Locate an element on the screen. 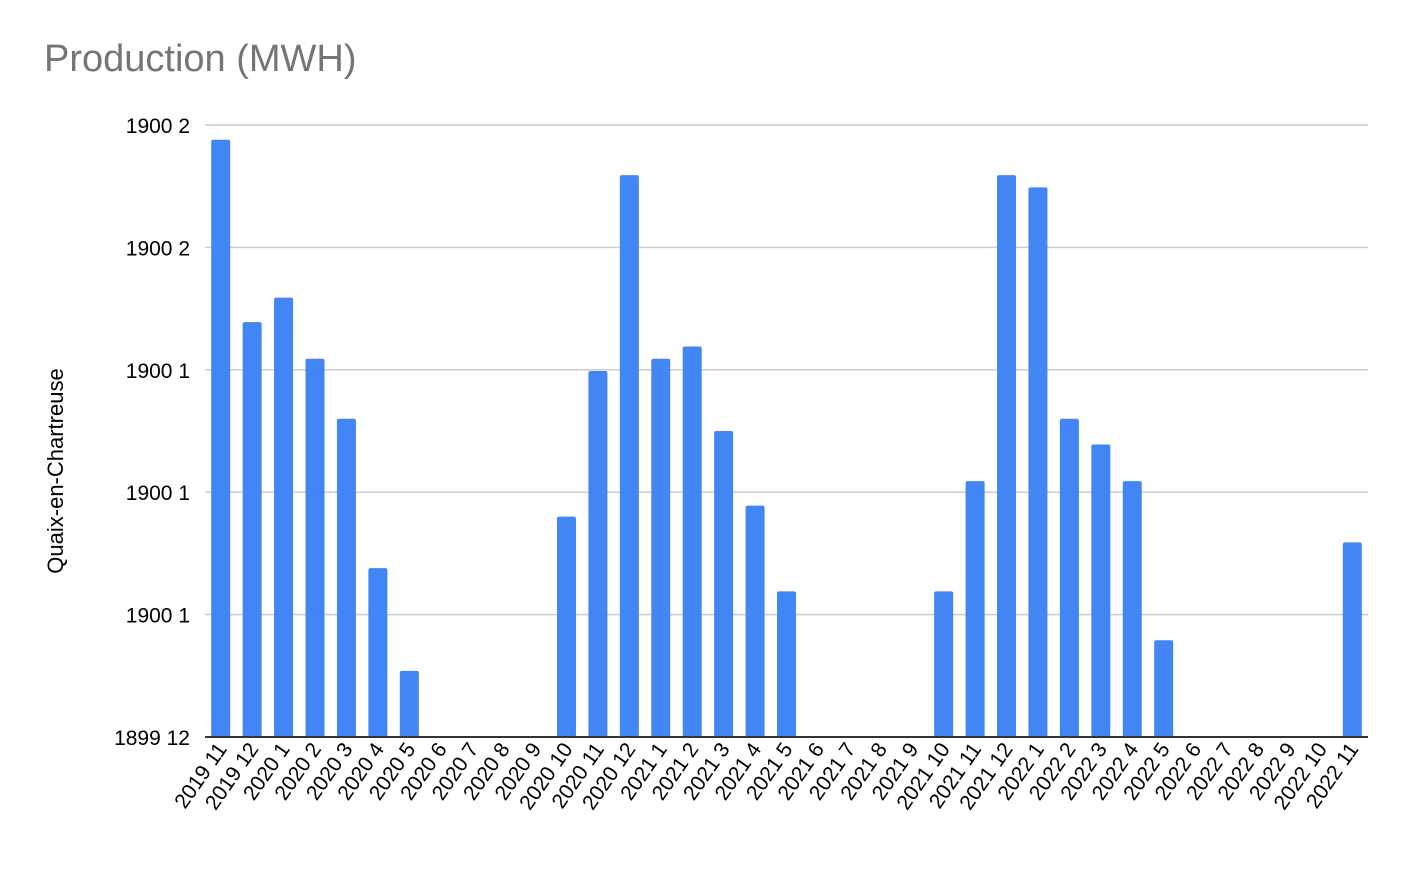 The width and height of the screenshot is (1412, 874). y-tick-labels: 1899 12 1900 1 1900 1 1900 1 1900 2 1900 2 is located at coordinates (152, 432).